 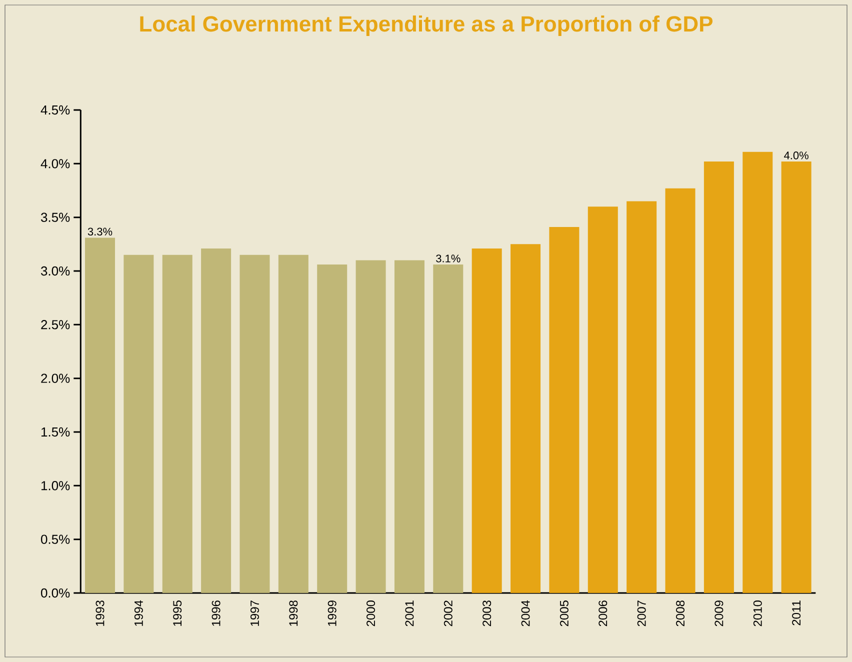 What do you see at coordinates (564, 613) in the screenshot?
I see `x-tick-label: 2005` at bounding box center [564, 613].